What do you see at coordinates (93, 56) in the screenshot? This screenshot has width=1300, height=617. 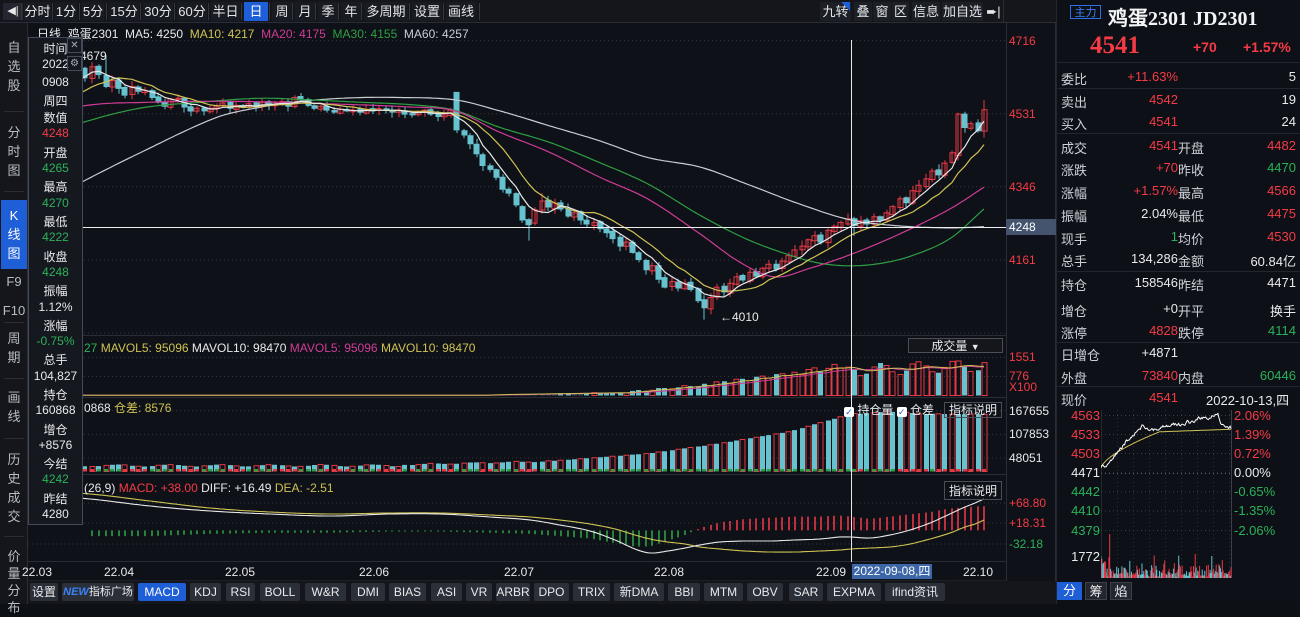 I see `svg-text: 4679` at bounding box center [93, 56].